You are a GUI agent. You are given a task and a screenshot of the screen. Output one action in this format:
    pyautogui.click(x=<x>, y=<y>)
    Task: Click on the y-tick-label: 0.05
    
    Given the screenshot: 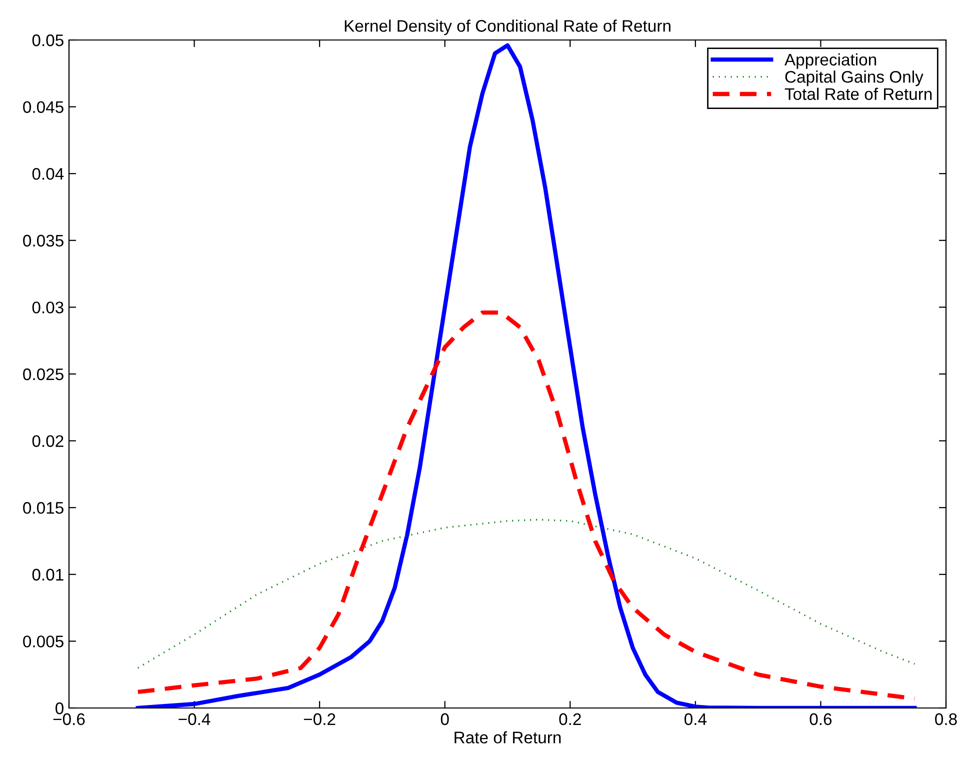 What is the action you would take?
    pyautogui.click(x=48, y=40)
    